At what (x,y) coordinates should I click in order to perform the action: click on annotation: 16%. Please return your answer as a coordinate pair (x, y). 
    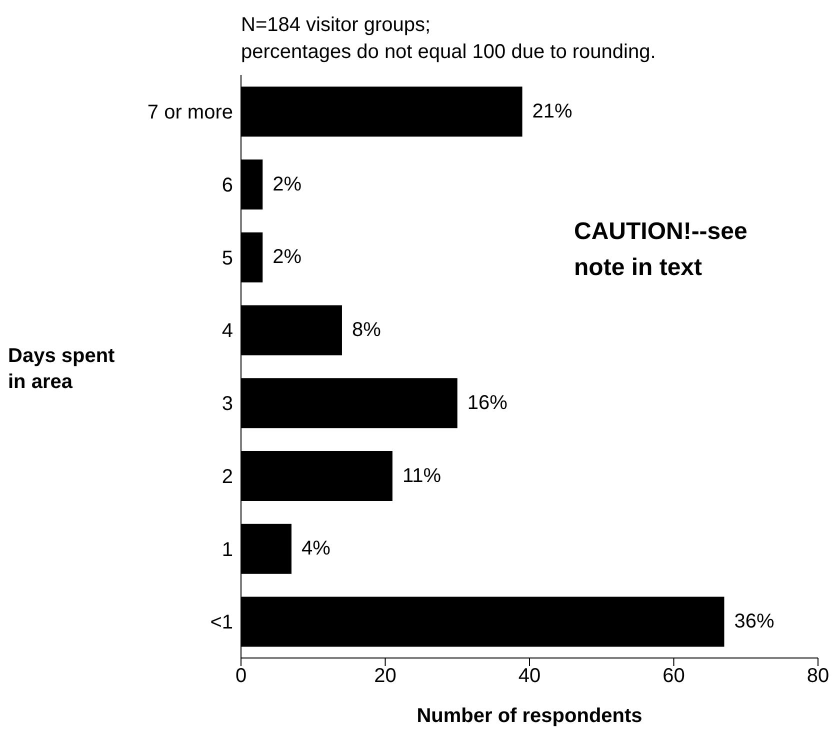
    Looking at the image, I should click on (487, 403).